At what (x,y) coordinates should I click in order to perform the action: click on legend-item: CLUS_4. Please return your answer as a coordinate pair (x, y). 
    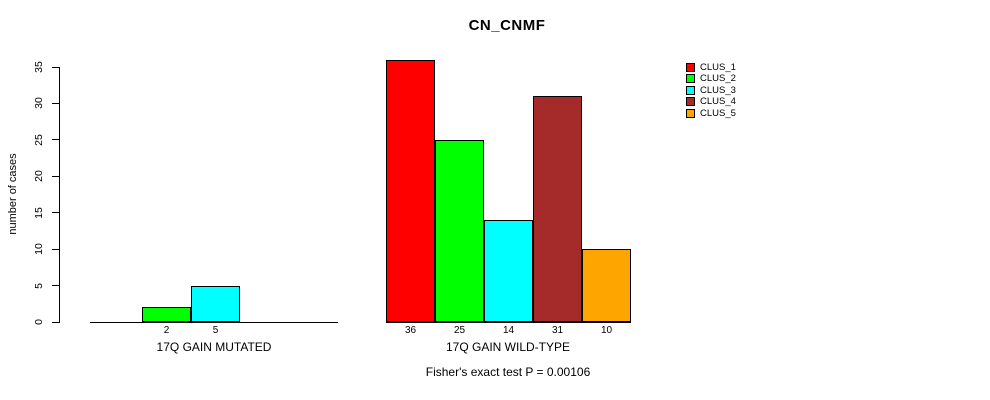
    Looking at the image, I should click on (711, 102).